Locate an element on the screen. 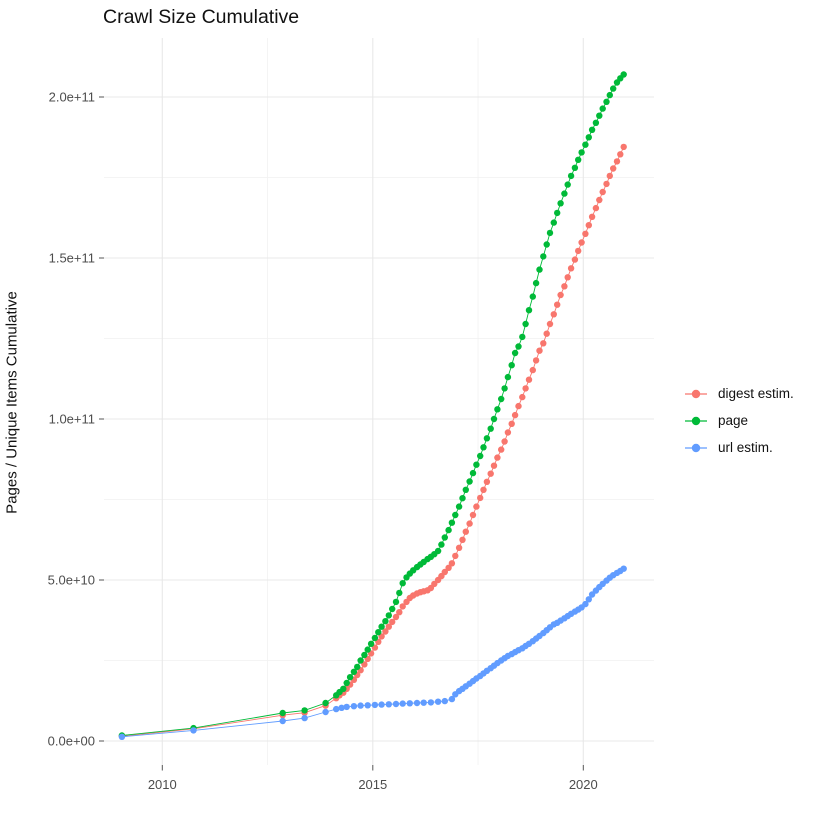  legend-item-url-estim-: url estim. is located at coordinates (739, 447).